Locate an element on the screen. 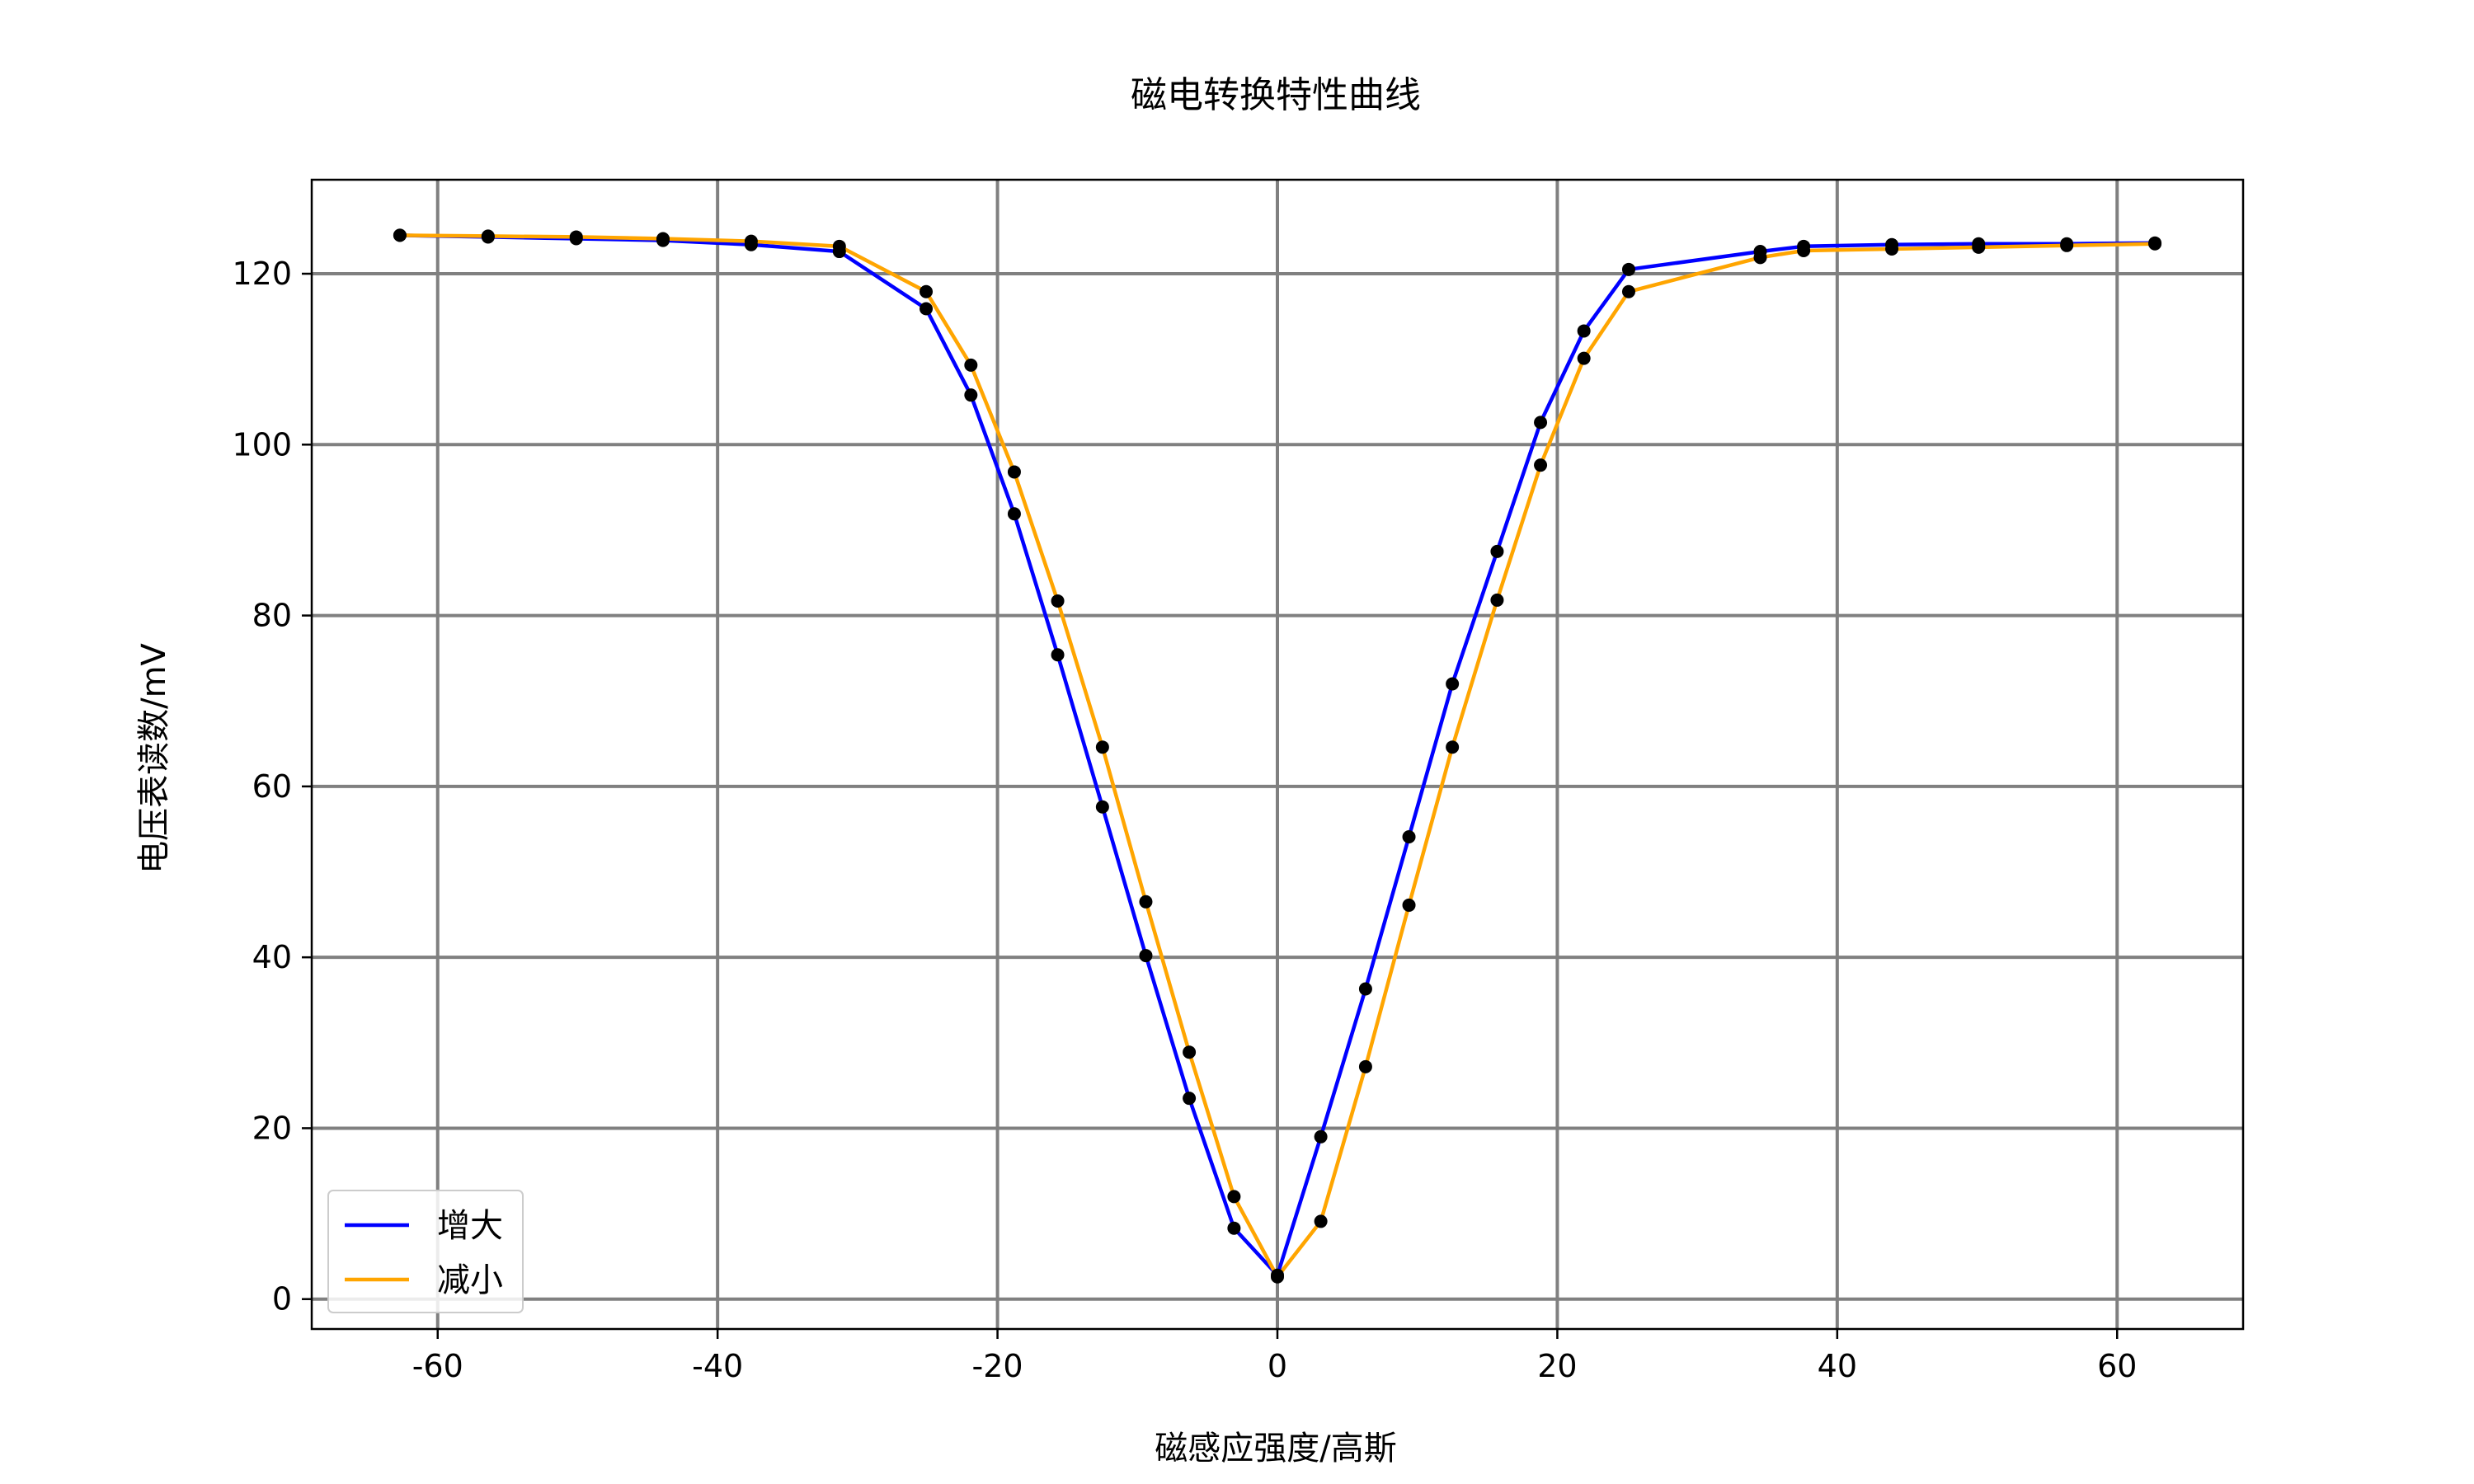 The image size is (2474, 1484). y-tick-label: 60 is located at coordinates (272, 786).